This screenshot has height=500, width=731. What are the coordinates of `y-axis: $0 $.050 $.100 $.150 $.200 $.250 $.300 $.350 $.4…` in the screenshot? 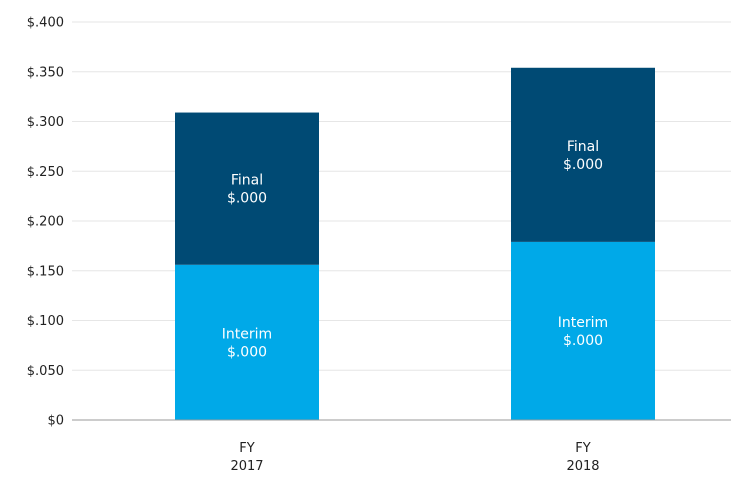 It's located at (45, 222).